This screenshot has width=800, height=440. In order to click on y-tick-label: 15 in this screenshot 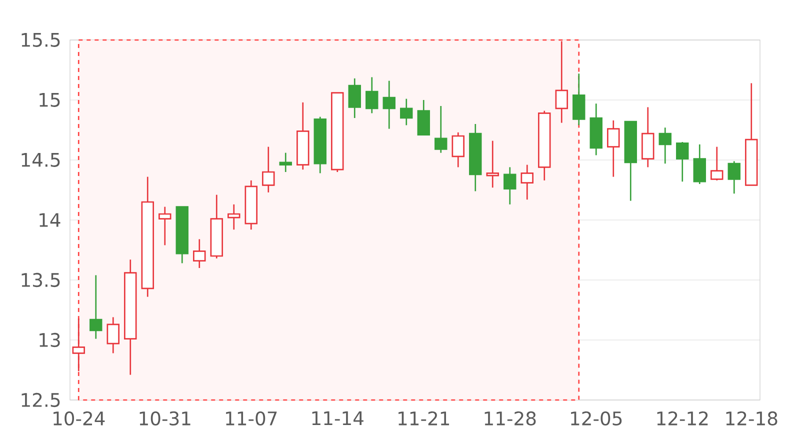, I will do `click(50, 100)`.